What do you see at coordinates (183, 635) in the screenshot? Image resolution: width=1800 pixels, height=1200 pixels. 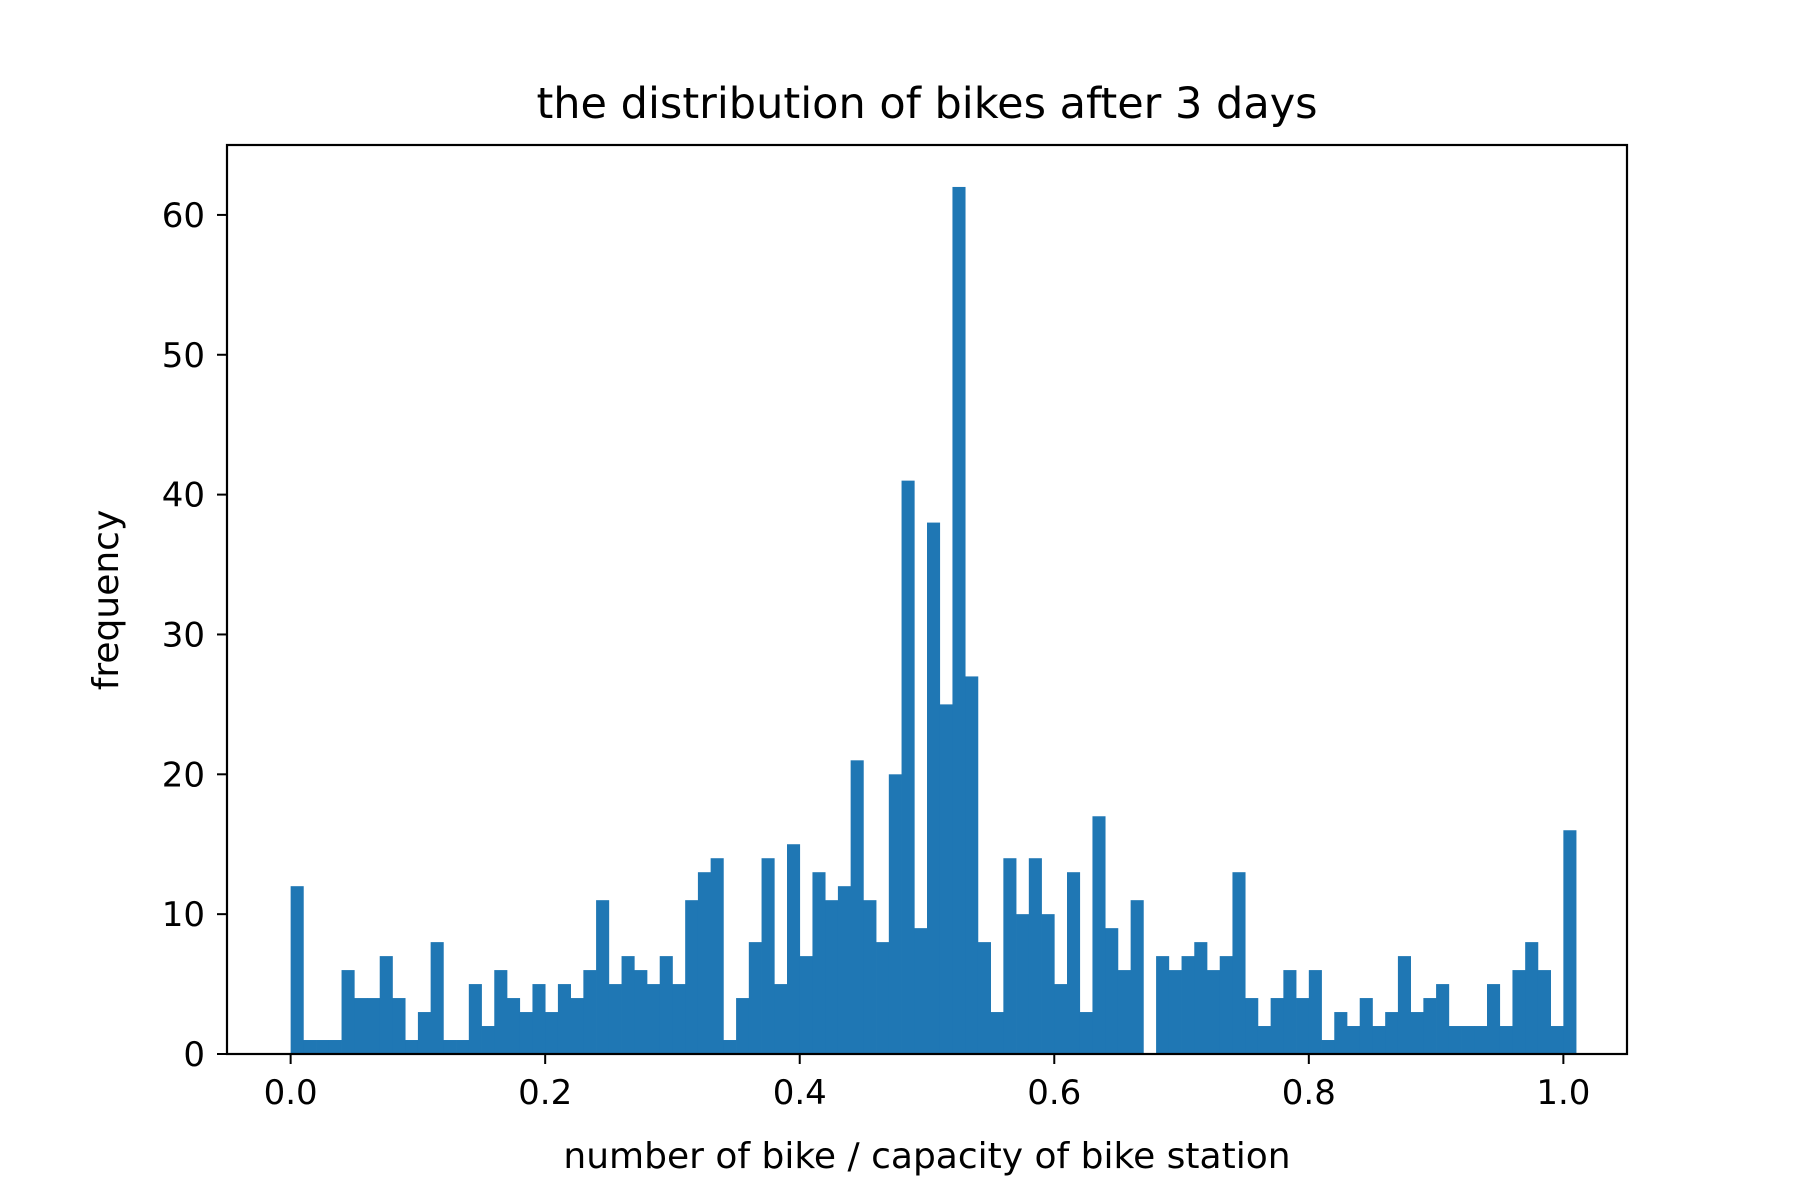 I see `y-tick-label: 30` at bounding box center [183, 635].